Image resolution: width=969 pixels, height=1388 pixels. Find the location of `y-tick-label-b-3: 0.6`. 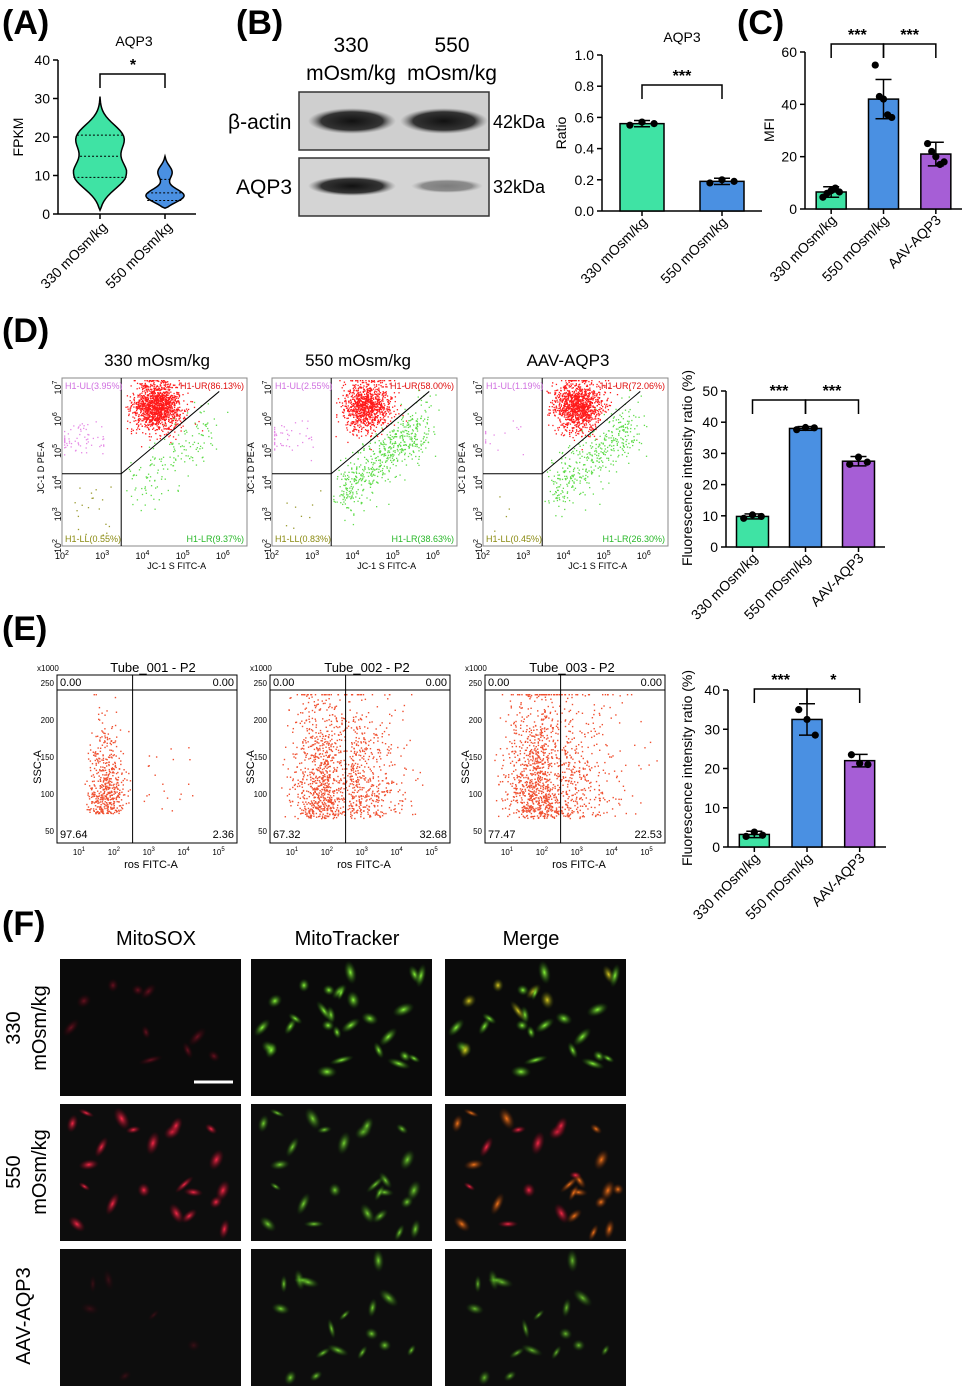

y-tick-label-b-3: 0.6 is located at coordinates (585, 117).